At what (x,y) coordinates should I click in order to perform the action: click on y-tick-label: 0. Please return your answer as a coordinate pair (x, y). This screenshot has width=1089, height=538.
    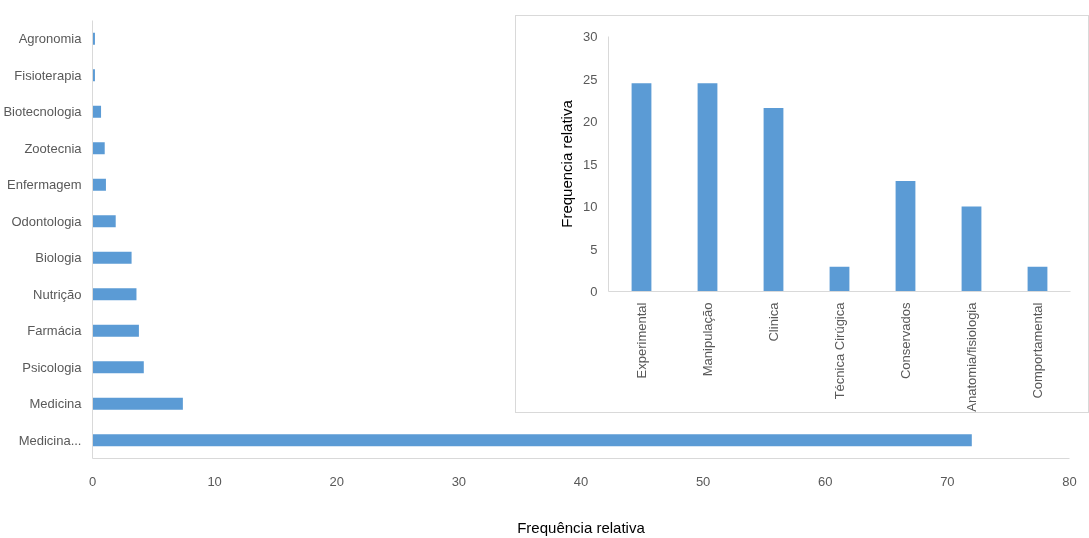
    Looking at the image, I should click on (594, 291).